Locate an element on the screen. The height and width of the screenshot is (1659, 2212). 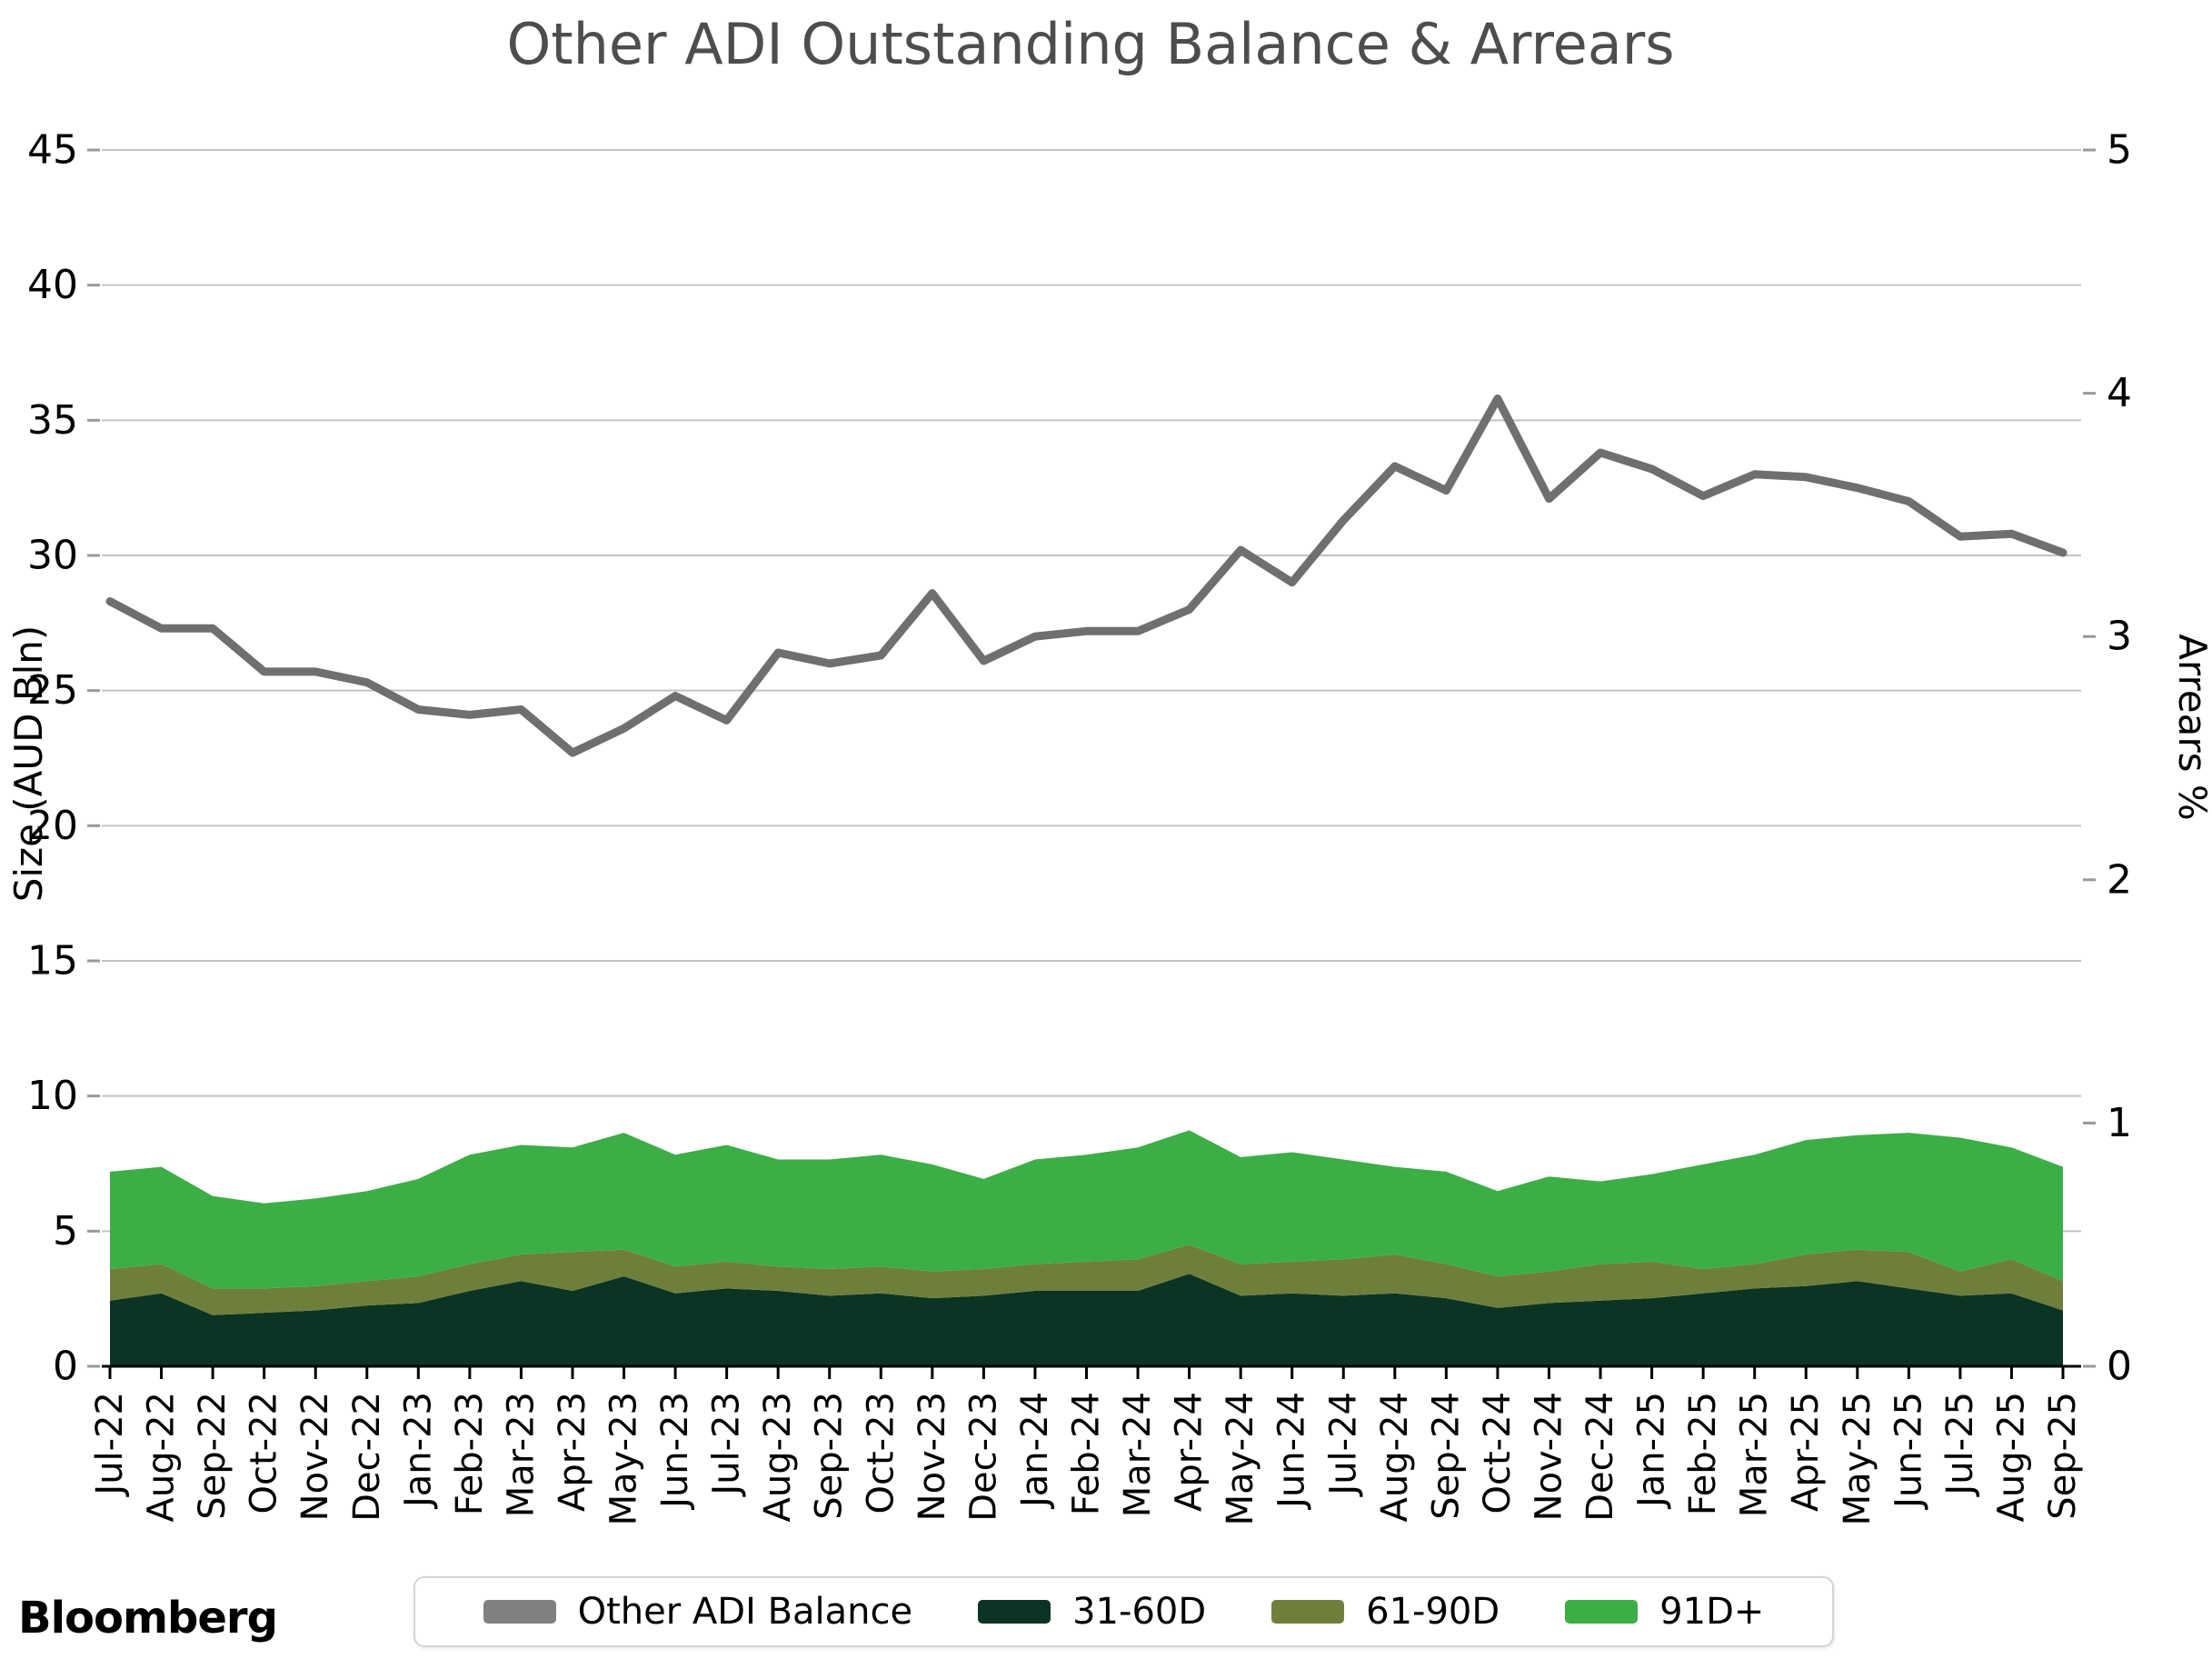
legend: Other ADI Balance 31-60D 61-90D 91D+ is located at coordinates (1124, 1611).